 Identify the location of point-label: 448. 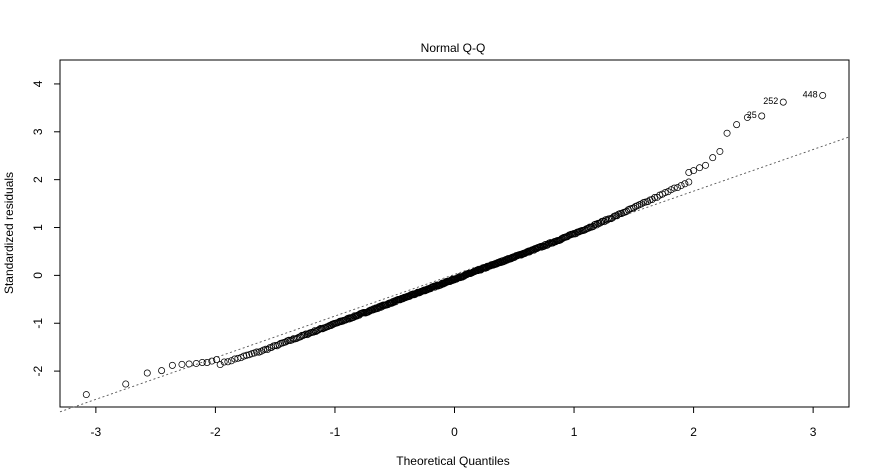
(810, 94).